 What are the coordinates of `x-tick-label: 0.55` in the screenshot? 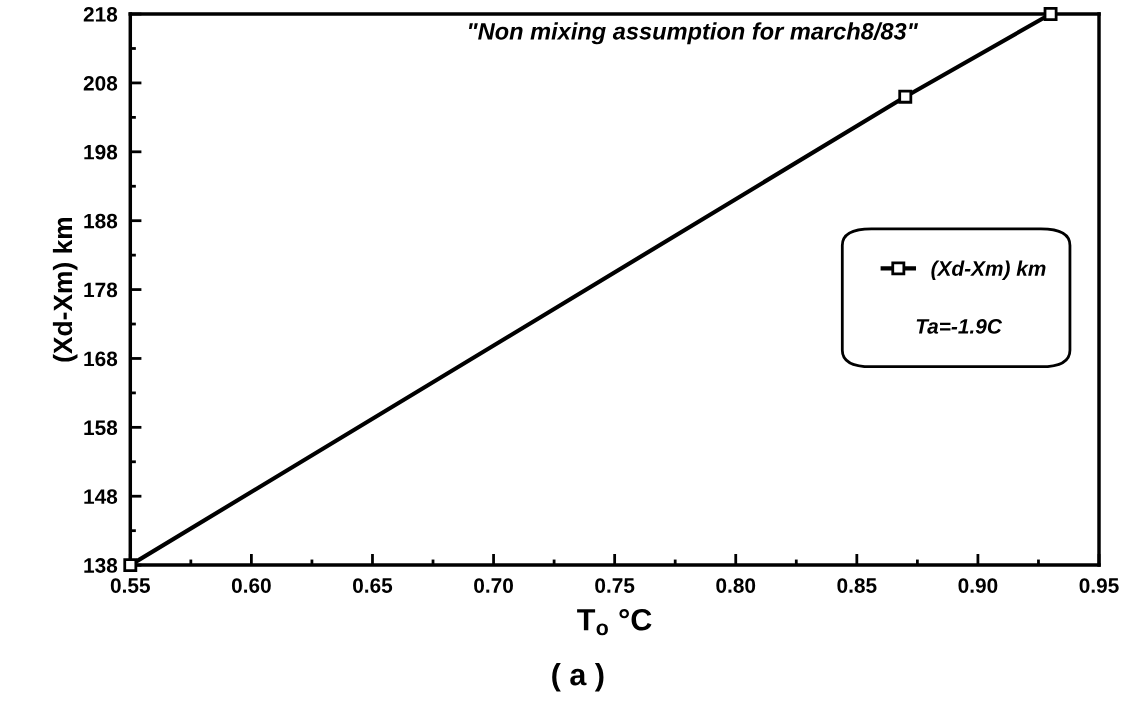 It's located at (130, 585).